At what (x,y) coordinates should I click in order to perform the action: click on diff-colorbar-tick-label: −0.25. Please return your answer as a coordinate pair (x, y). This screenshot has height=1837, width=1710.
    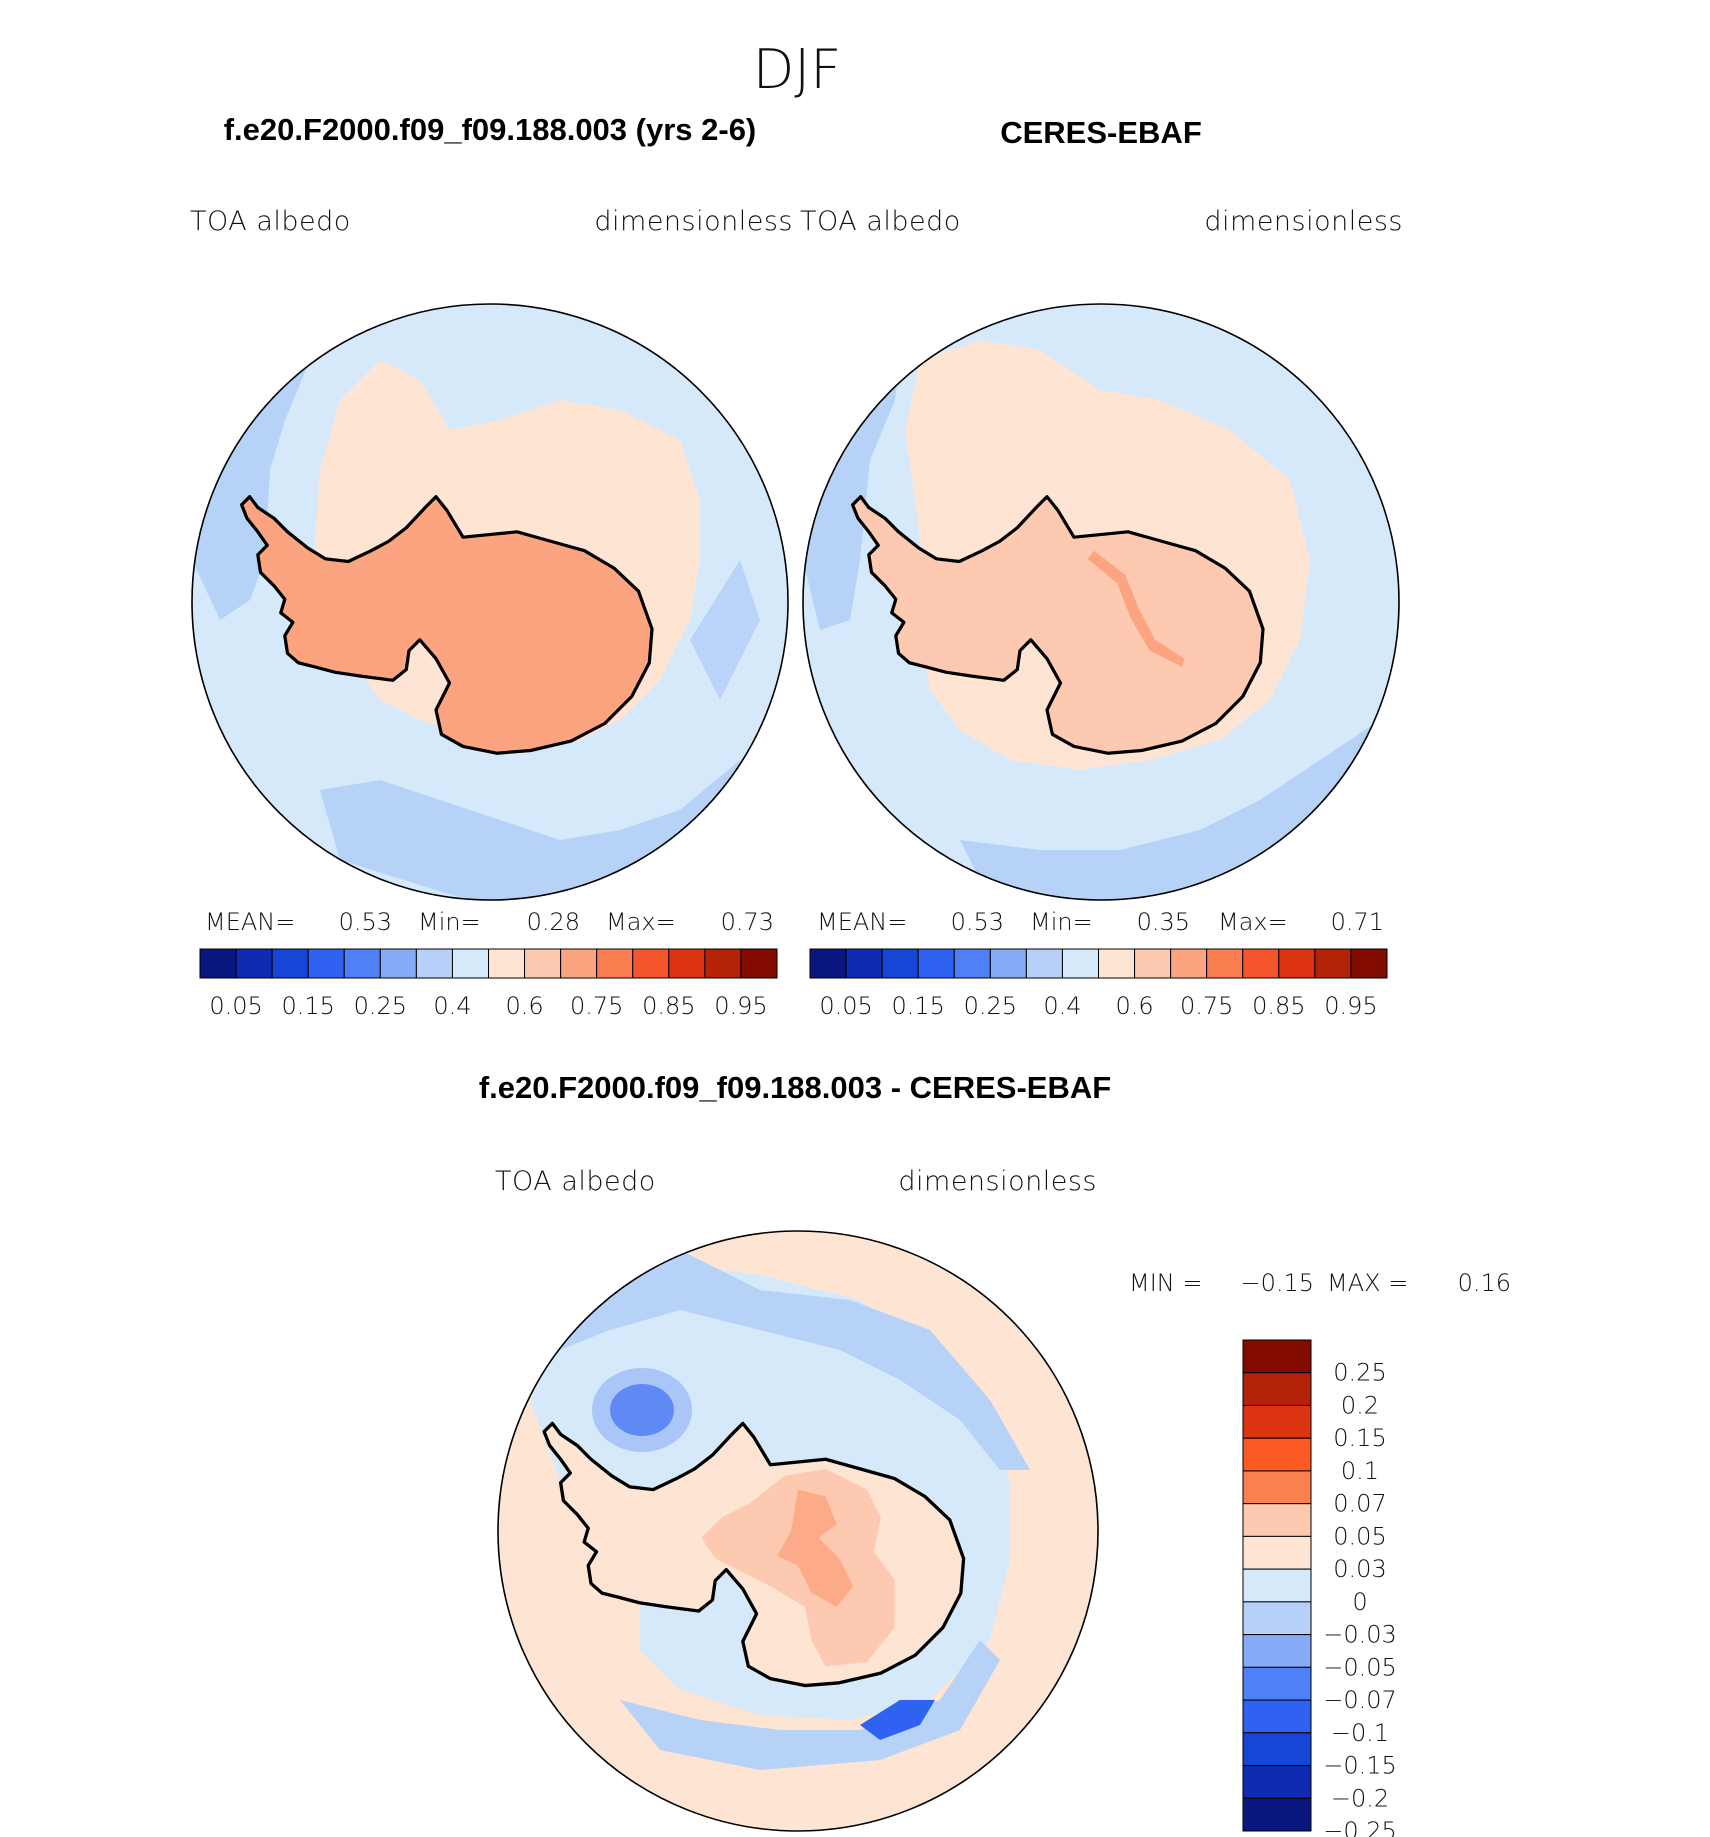
    Looking at the image, I should click on (1360, 1827).